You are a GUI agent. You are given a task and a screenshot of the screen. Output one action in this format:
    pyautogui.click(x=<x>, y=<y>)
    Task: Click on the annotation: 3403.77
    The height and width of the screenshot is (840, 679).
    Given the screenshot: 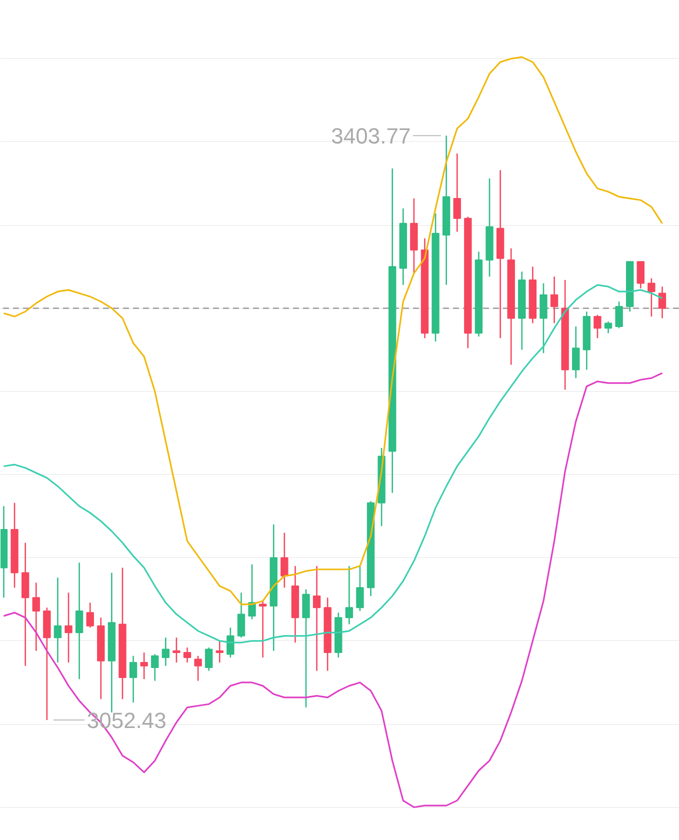 What is the action you would take?
    pyautogui.click(x=371, y=136)
    